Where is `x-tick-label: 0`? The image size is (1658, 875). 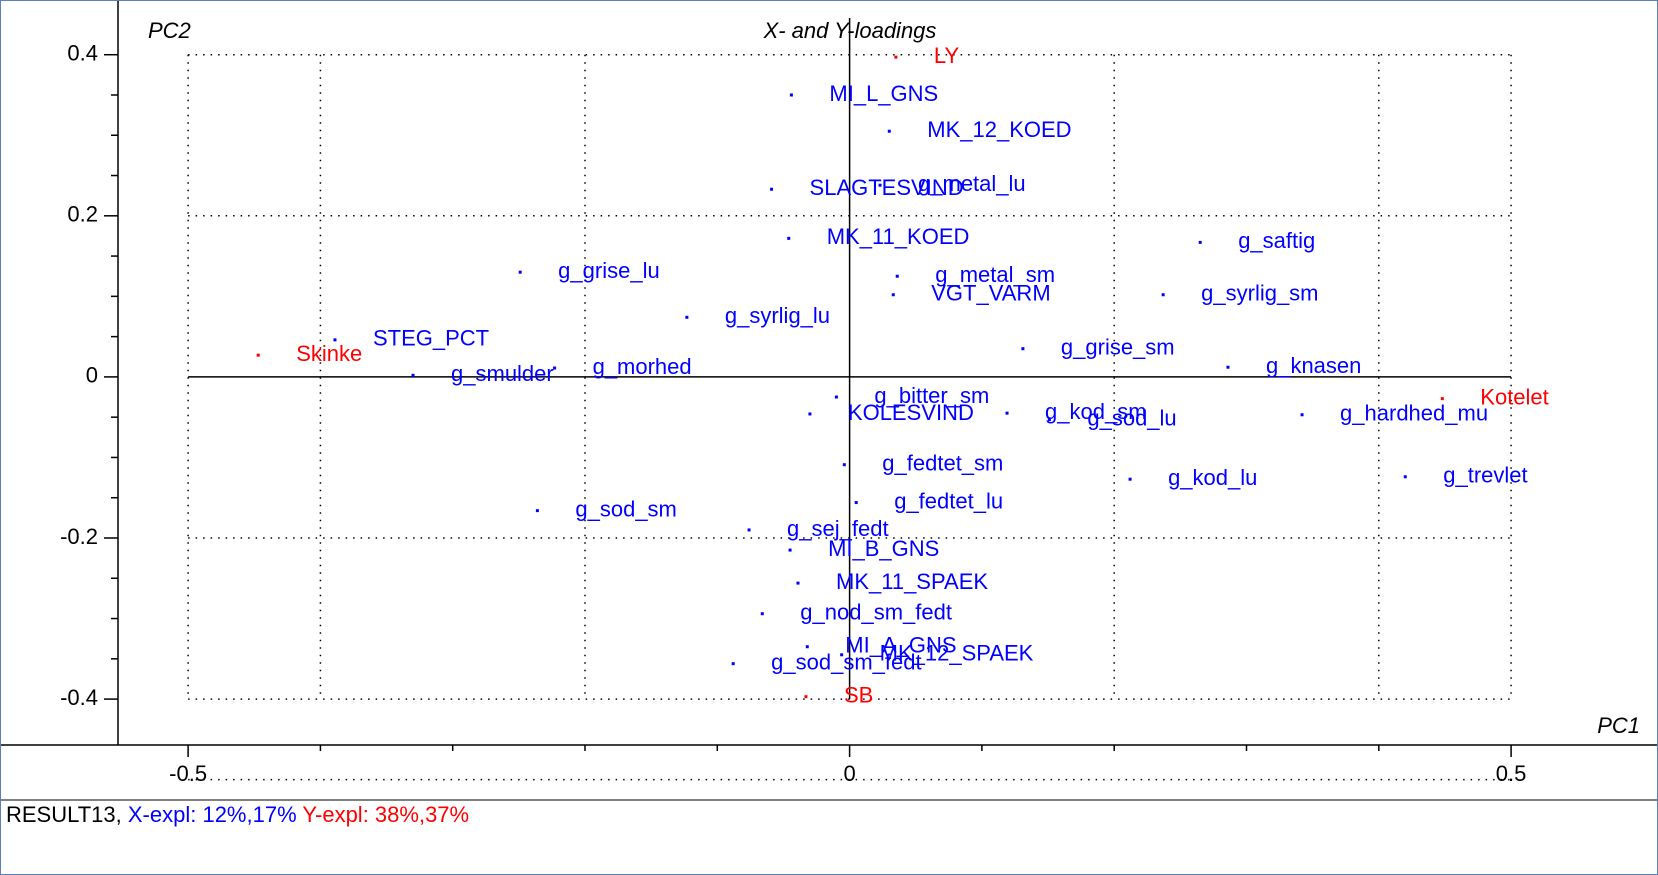 x-tick-label: 0 is located at coordinates (849, 773).